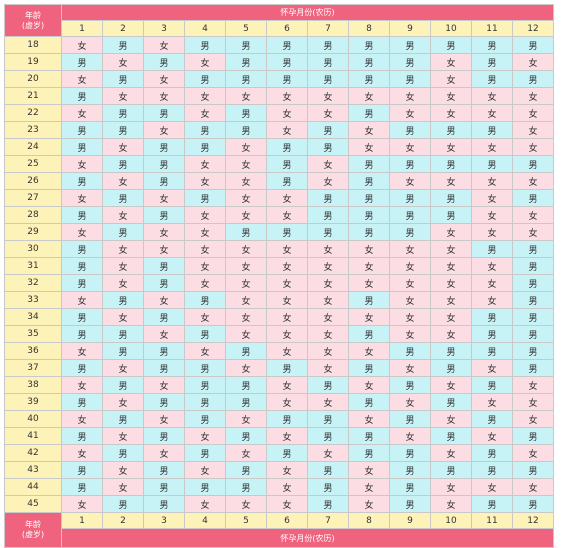 This screenshot has width=562, height=548. I want to click on age-cell: 20, so click(33, 79).